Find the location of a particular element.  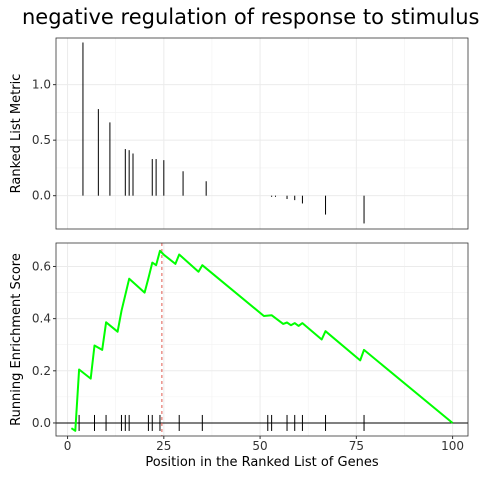

x-tick-label: 75 is located at coordinates (356, 446).